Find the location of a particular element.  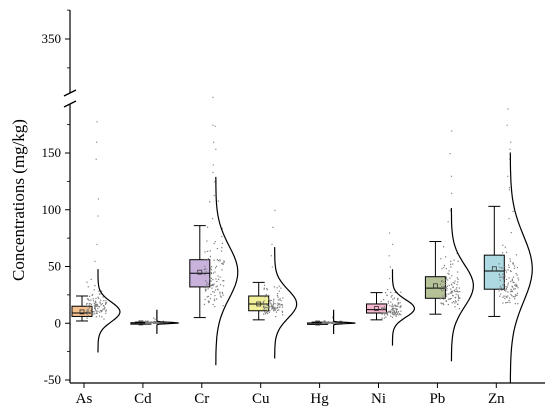

category-group-cu: Cu is located at coordinates (273, 308).